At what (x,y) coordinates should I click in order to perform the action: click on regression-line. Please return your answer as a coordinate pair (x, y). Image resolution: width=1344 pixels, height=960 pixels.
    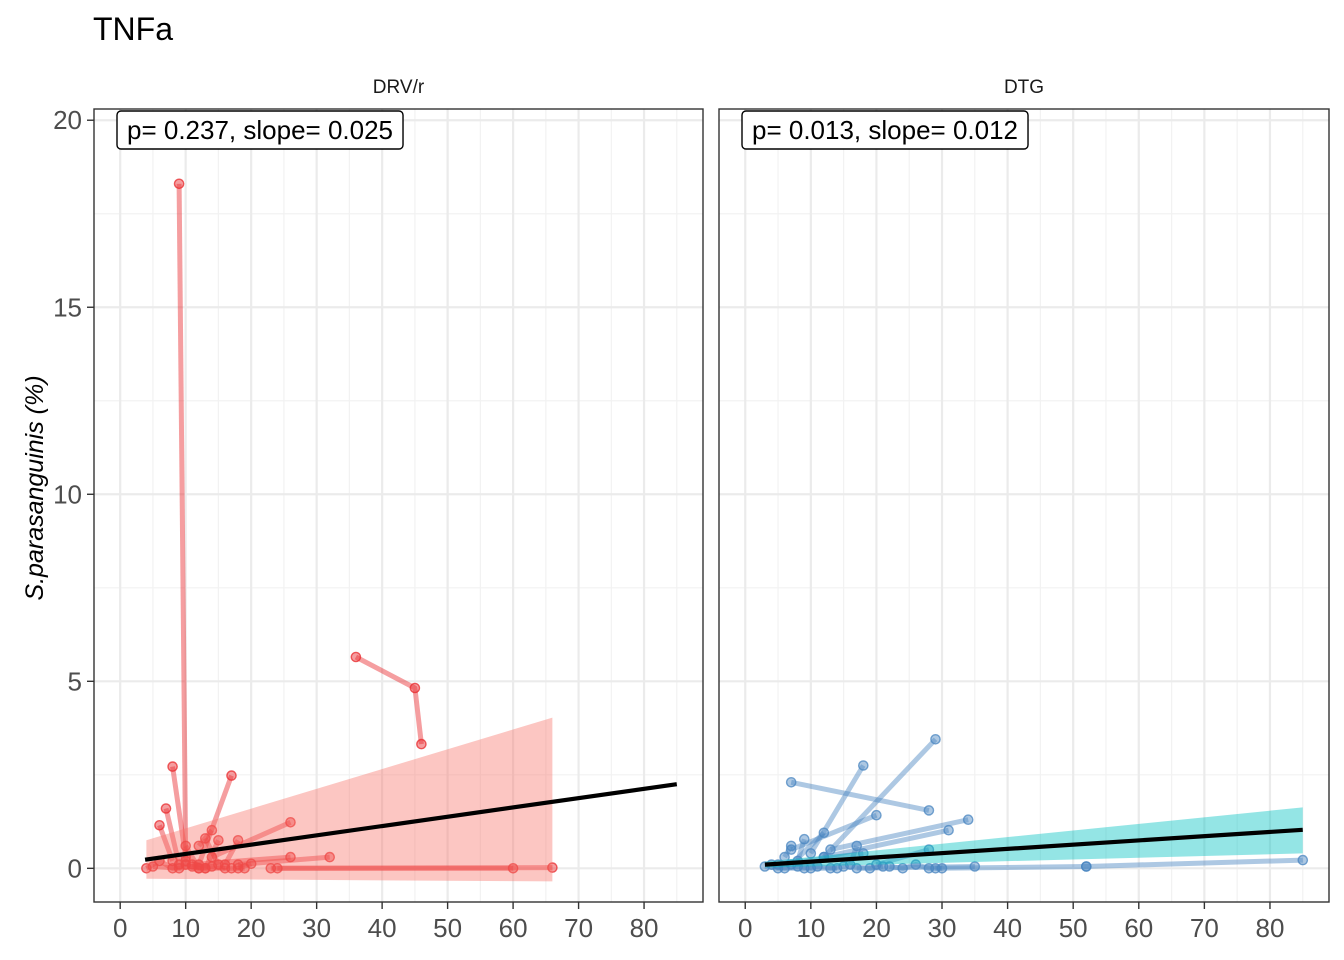
    Looking at the image, I should click on (1033, 847).